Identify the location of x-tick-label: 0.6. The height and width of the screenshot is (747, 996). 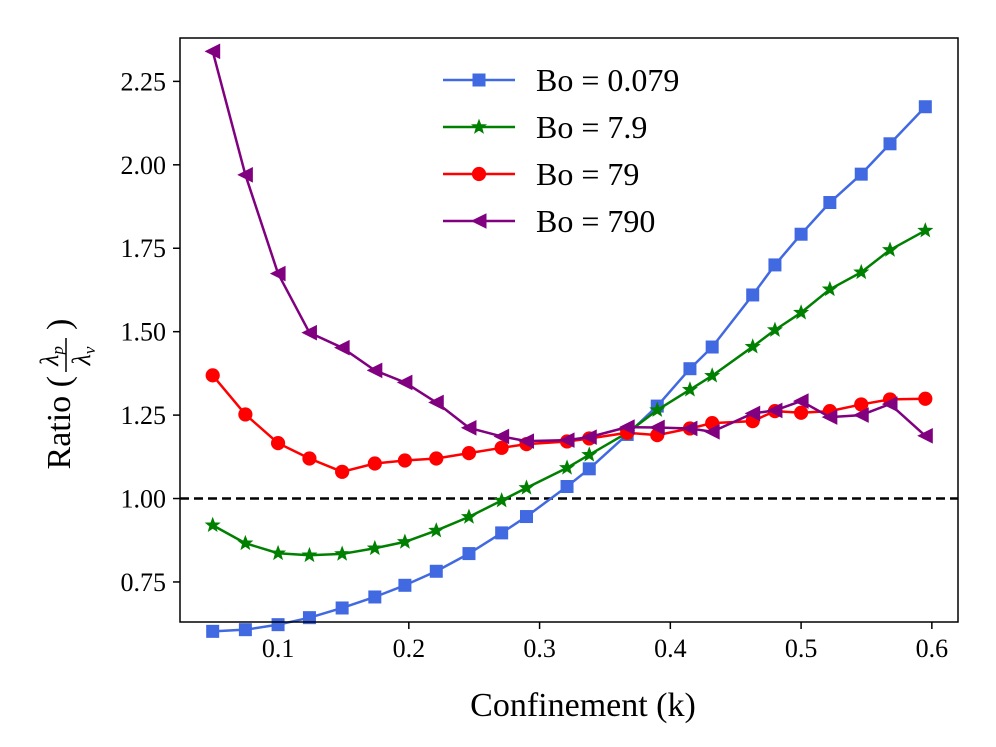
(932, 648).